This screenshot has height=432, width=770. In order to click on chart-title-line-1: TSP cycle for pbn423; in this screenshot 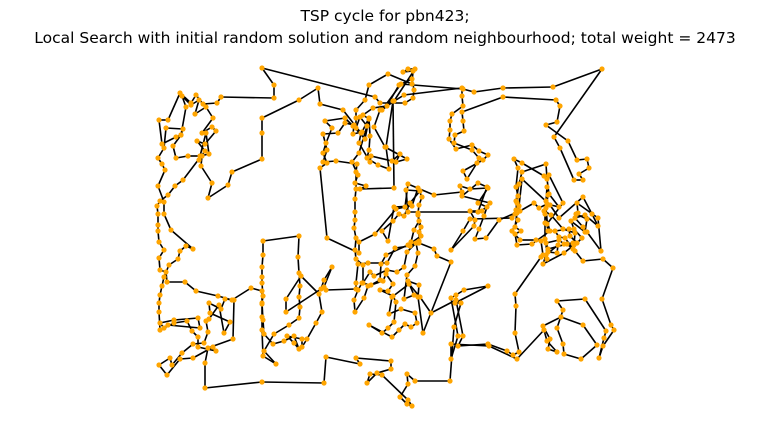, I will do `click(385, 16)`.